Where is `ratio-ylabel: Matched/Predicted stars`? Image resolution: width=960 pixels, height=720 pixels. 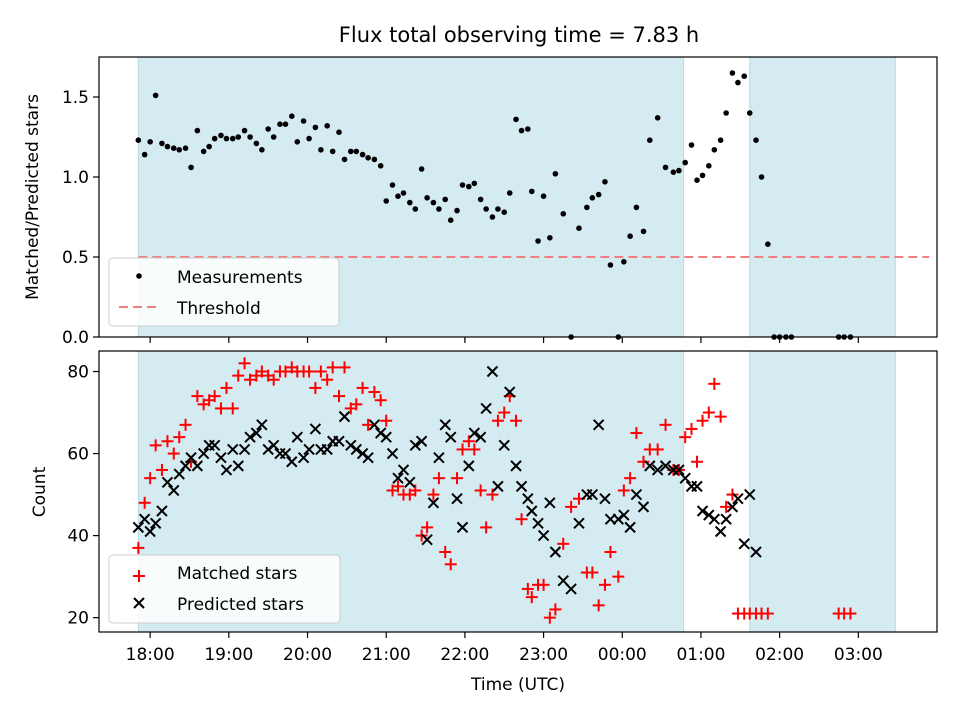
ratio-ylabel: Matched/Predicted stars is located at coordinates (33, 197).